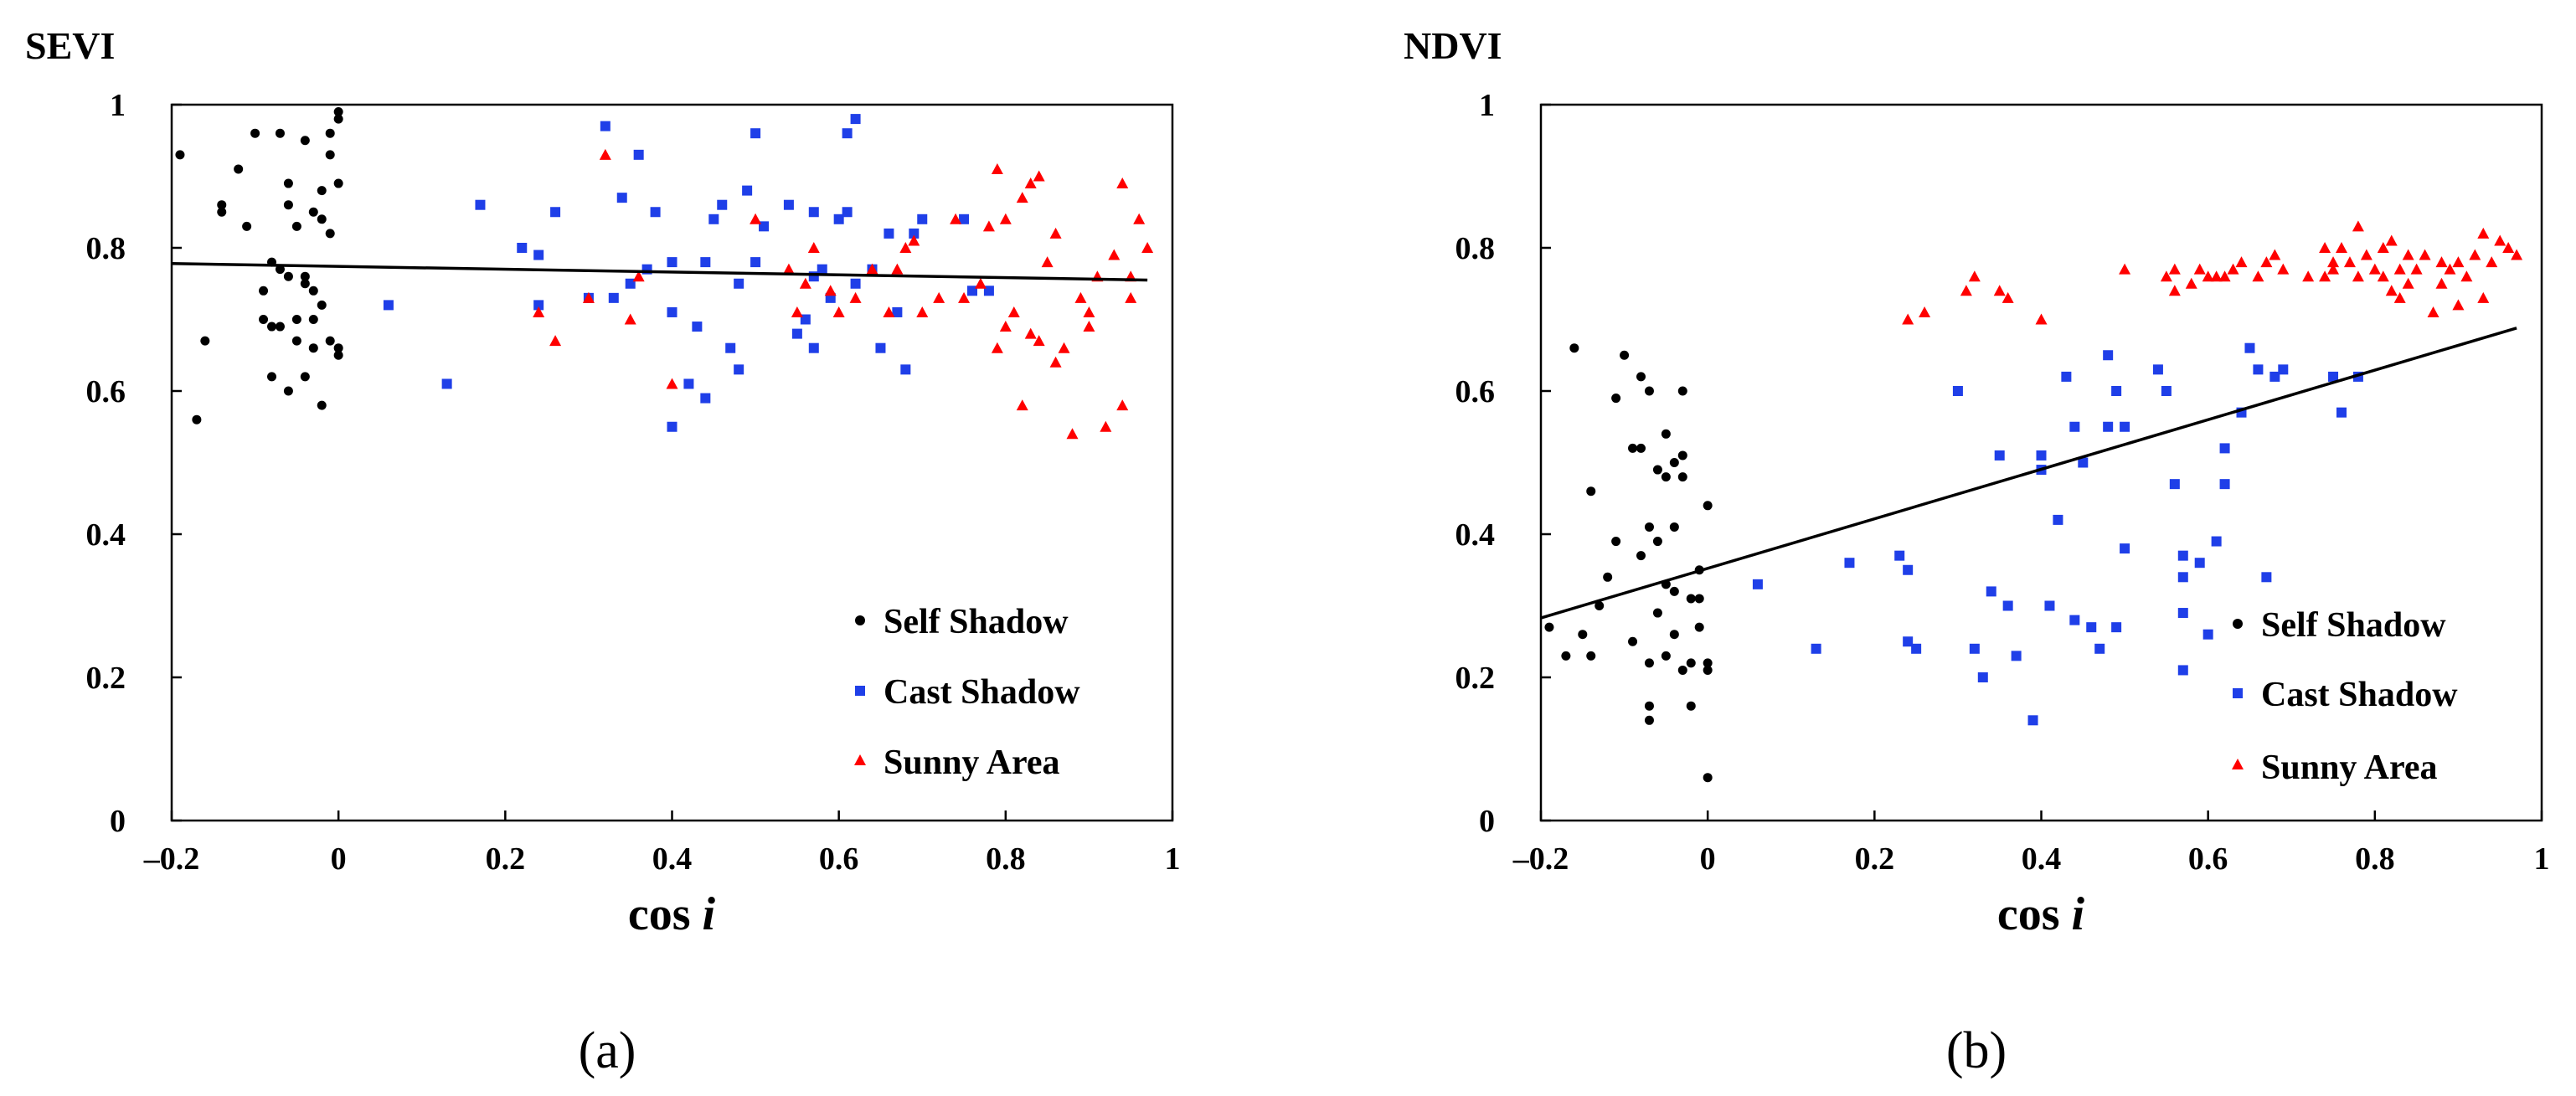 This screenshot has width=2576, height=1096. What do you see at coordinates (967, 692) in the screenshot?
I see `panel-a-legend: Self Shadow Cast Shadow Sunny Area` at bounding box center [967, 692].